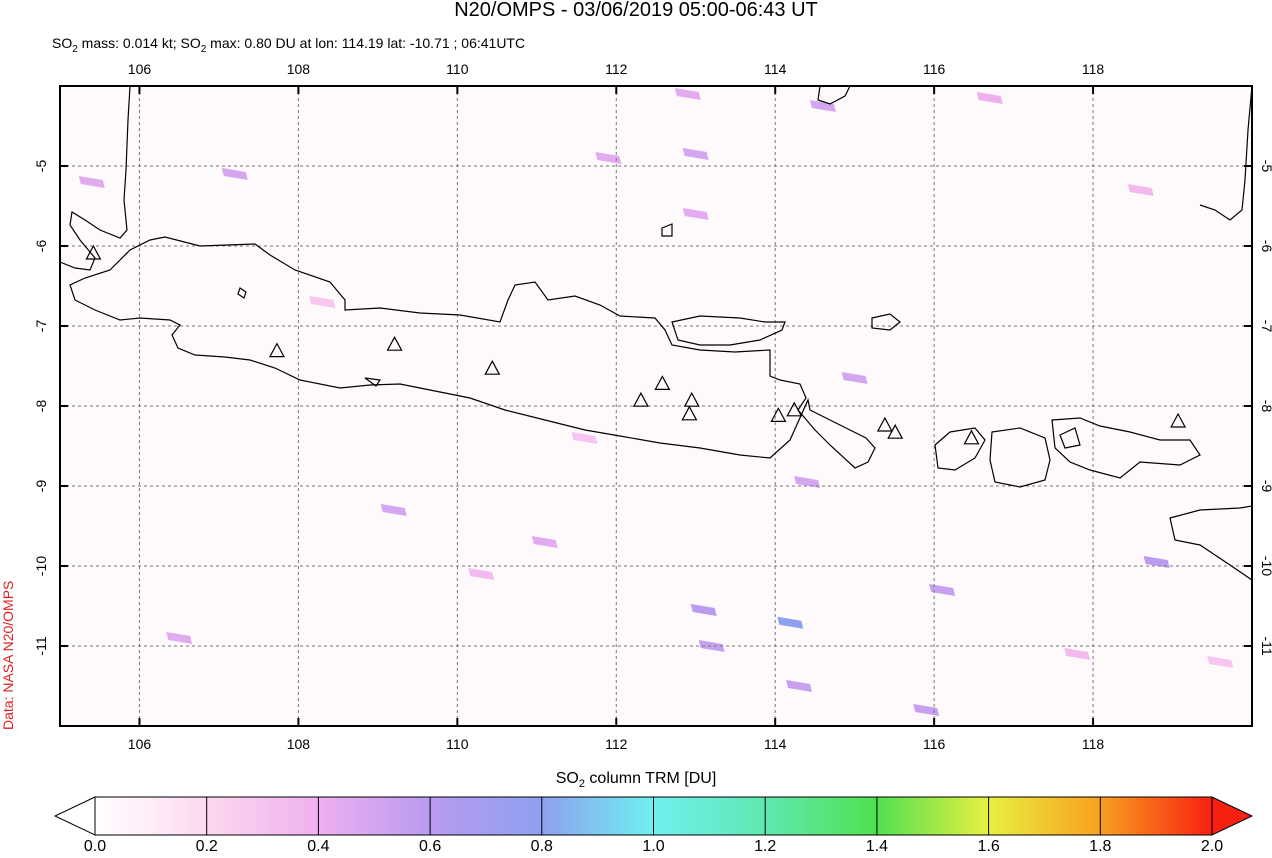  I want to click on lat-label-right: -10, so click(1265, 566).